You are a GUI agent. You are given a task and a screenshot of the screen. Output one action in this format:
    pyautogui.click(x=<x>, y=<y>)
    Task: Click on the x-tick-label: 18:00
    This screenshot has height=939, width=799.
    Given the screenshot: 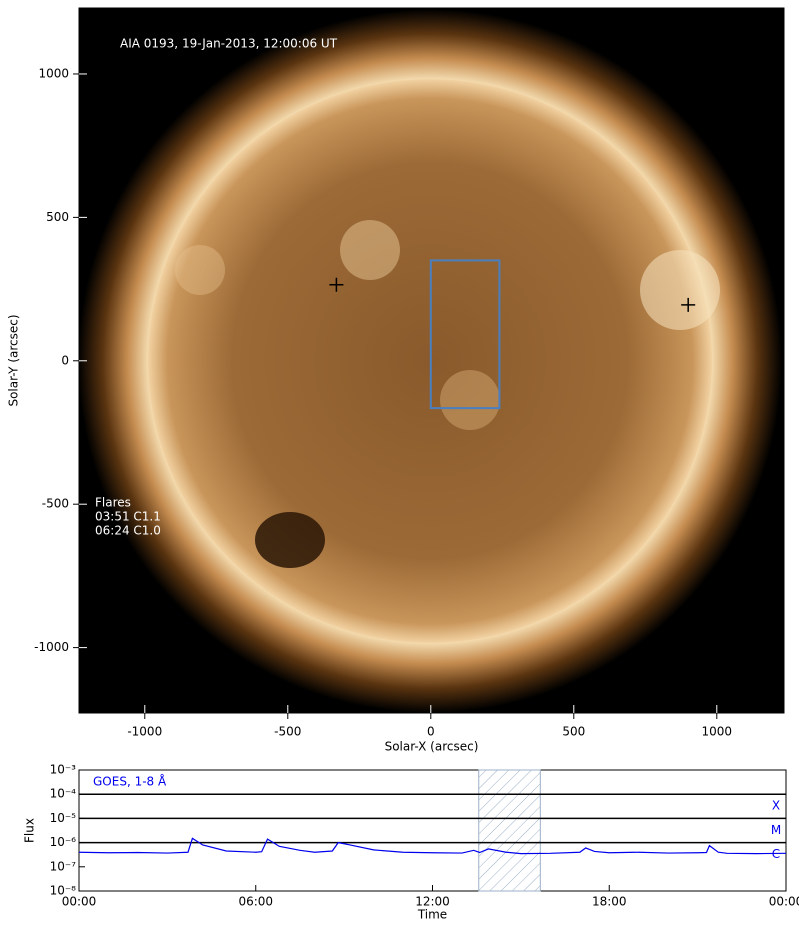 What is the action you would take?
    pyautogui.click(x=609, y=902)
    